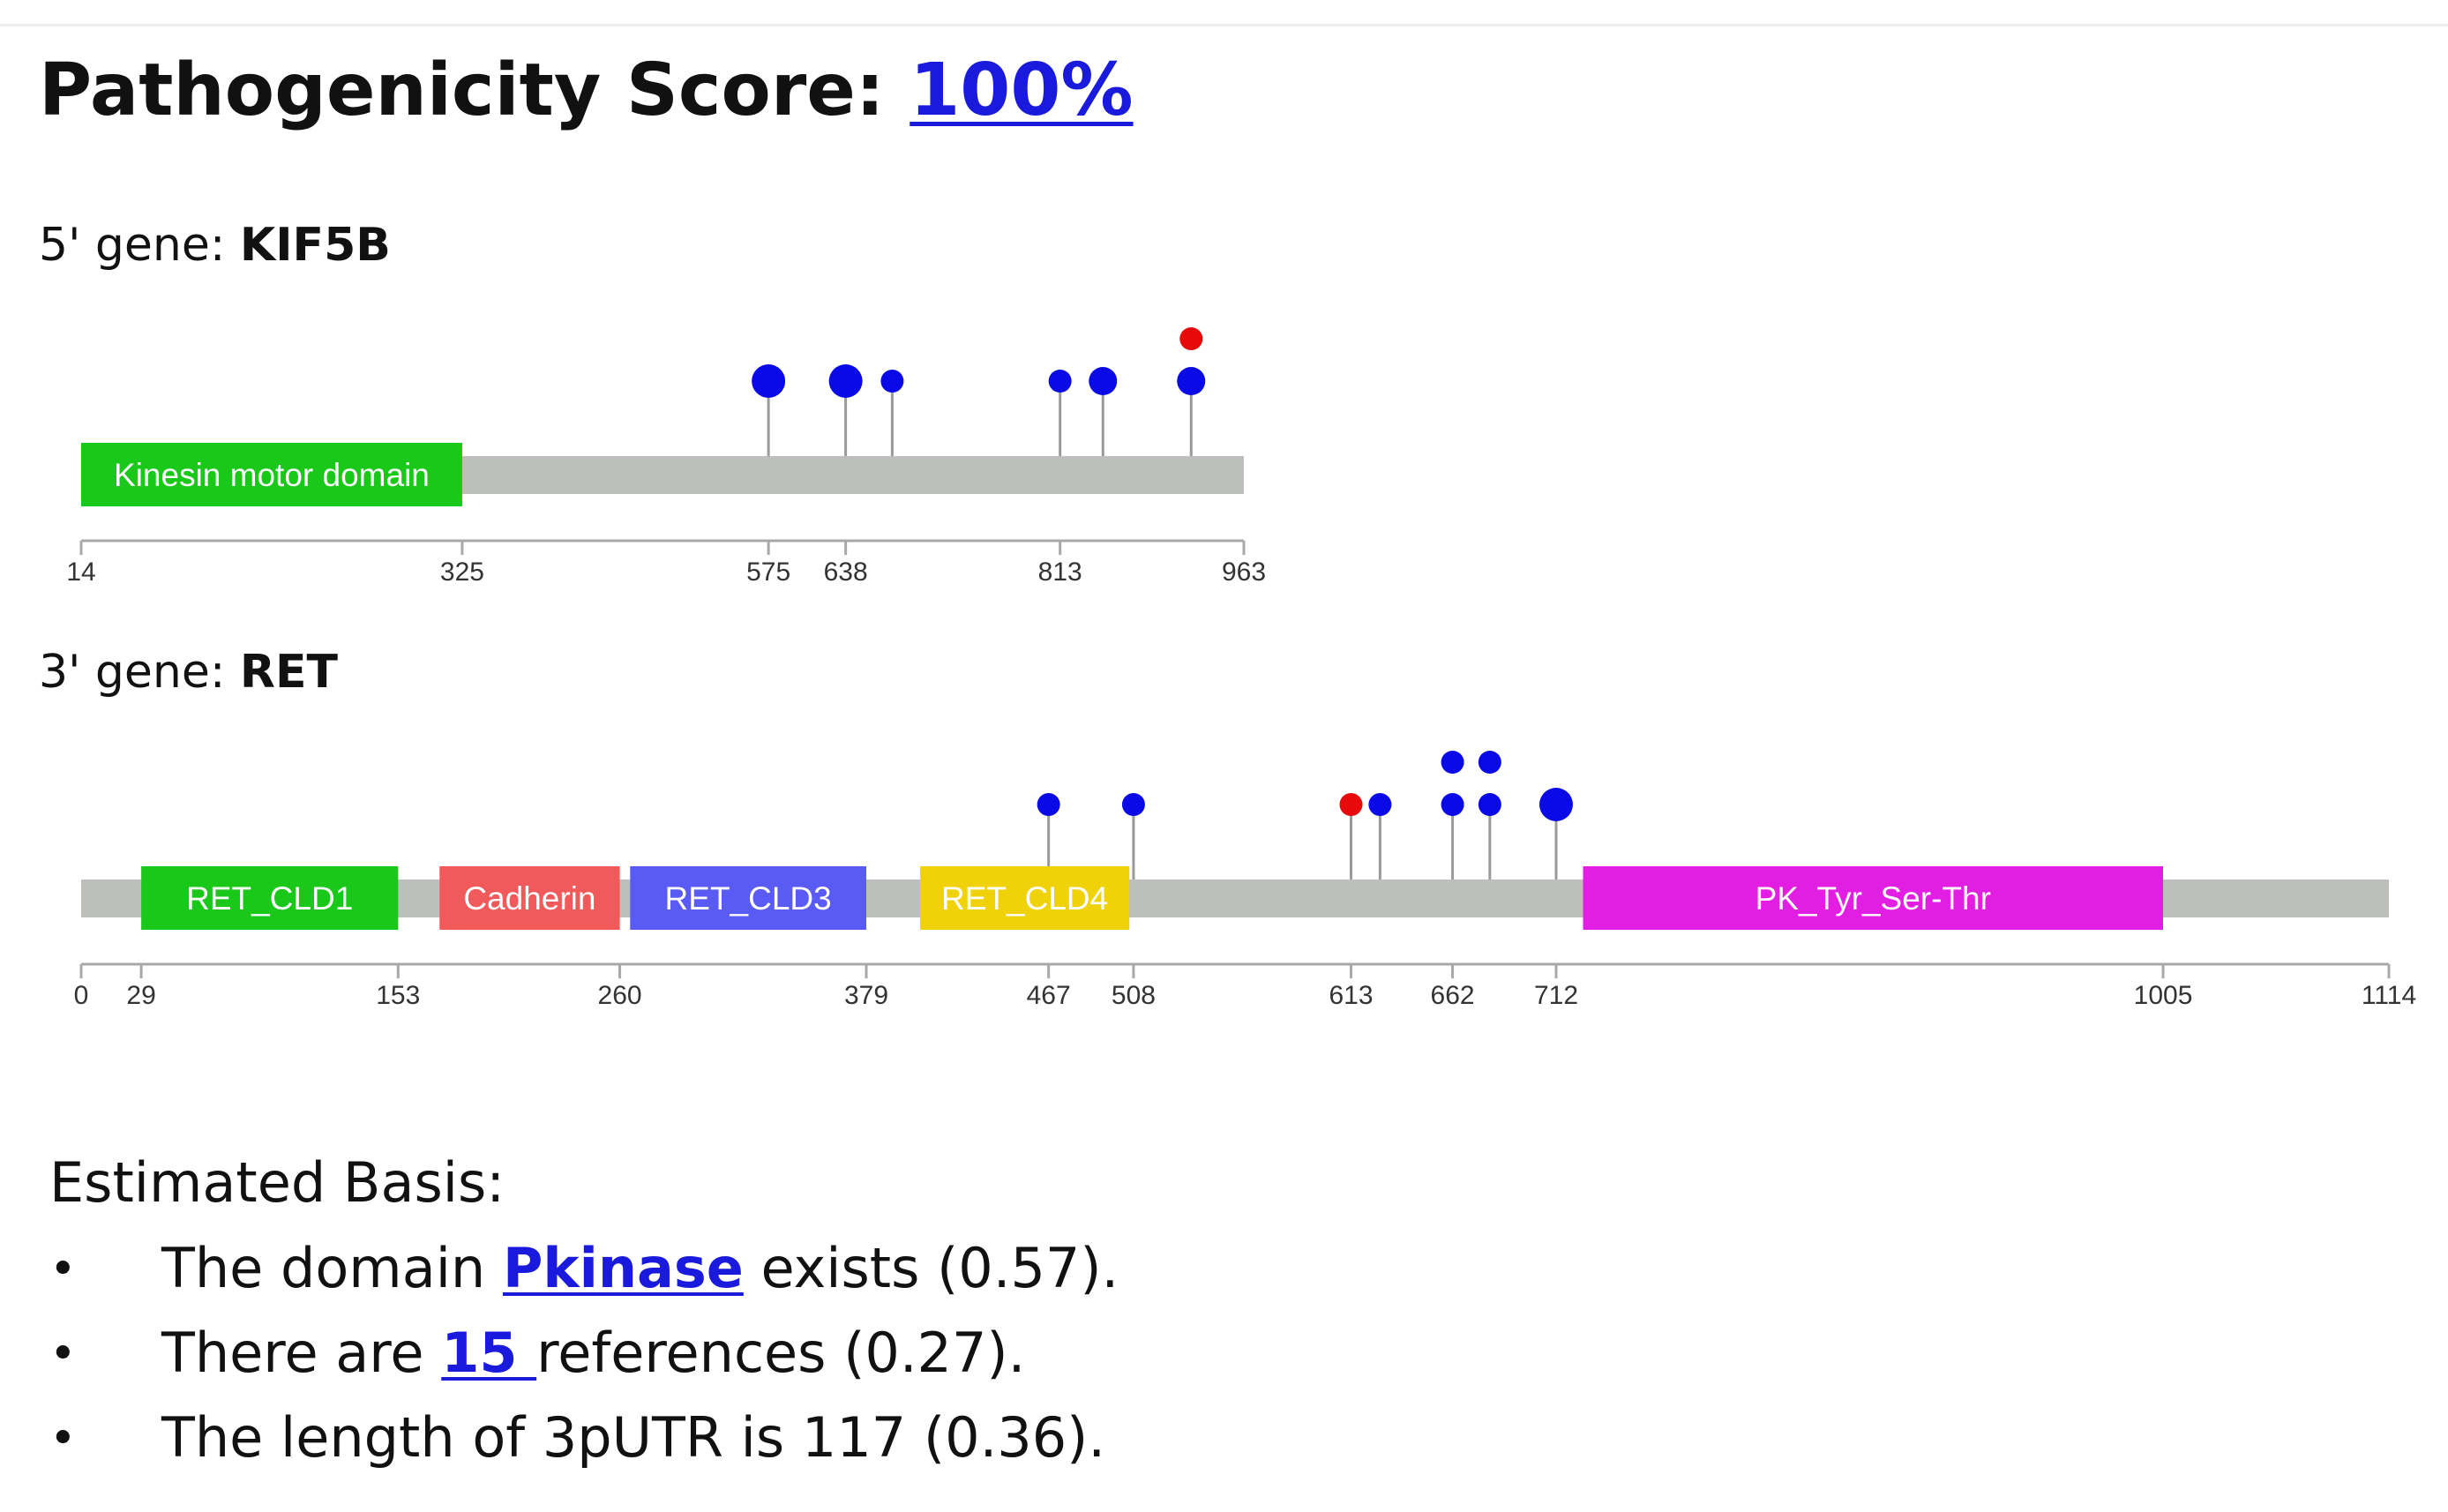  What do you see at coordinates (277, 1182) in the screenshot?
I see `basis-title: Estimated Basis:` at bounding box center [277, 1182].